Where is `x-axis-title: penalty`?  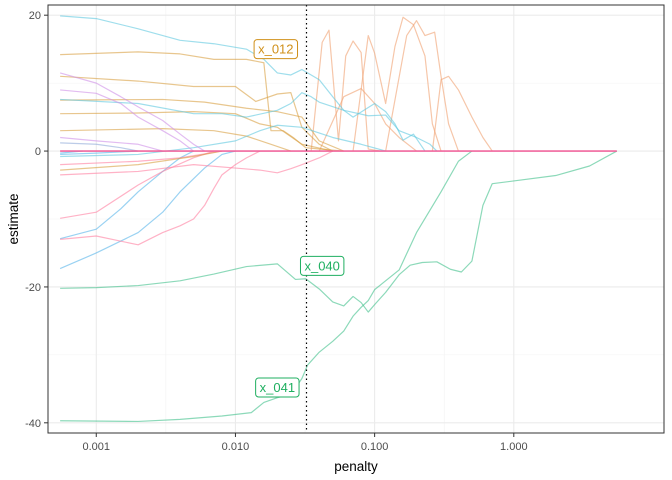
x-axis-title: penalty is located at coordinates (356, 466).